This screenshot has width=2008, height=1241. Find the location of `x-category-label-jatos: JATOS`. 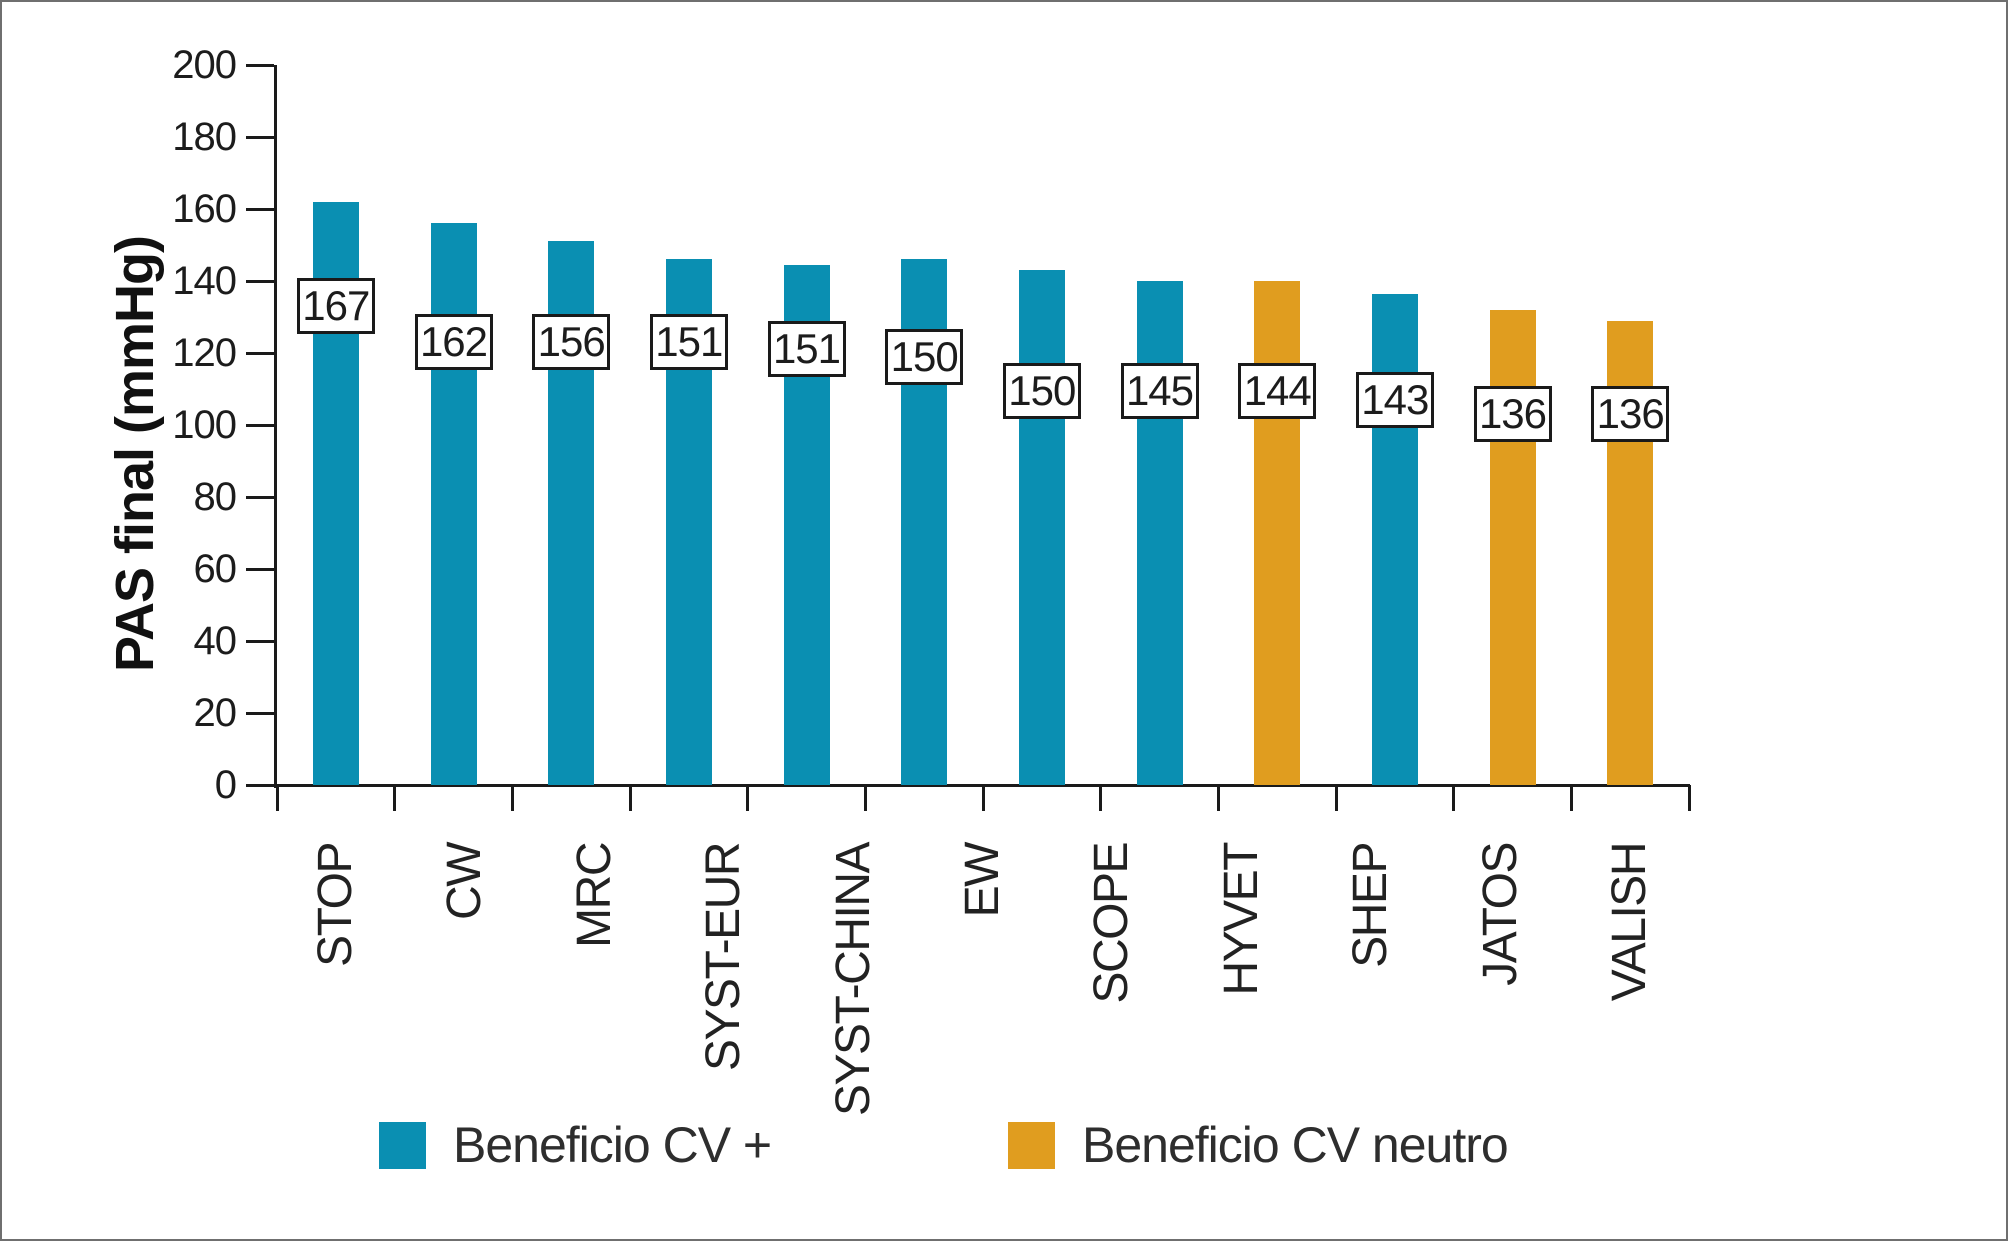

x-category-label-jatos: JATOS is located at coordinates (1500, 914).